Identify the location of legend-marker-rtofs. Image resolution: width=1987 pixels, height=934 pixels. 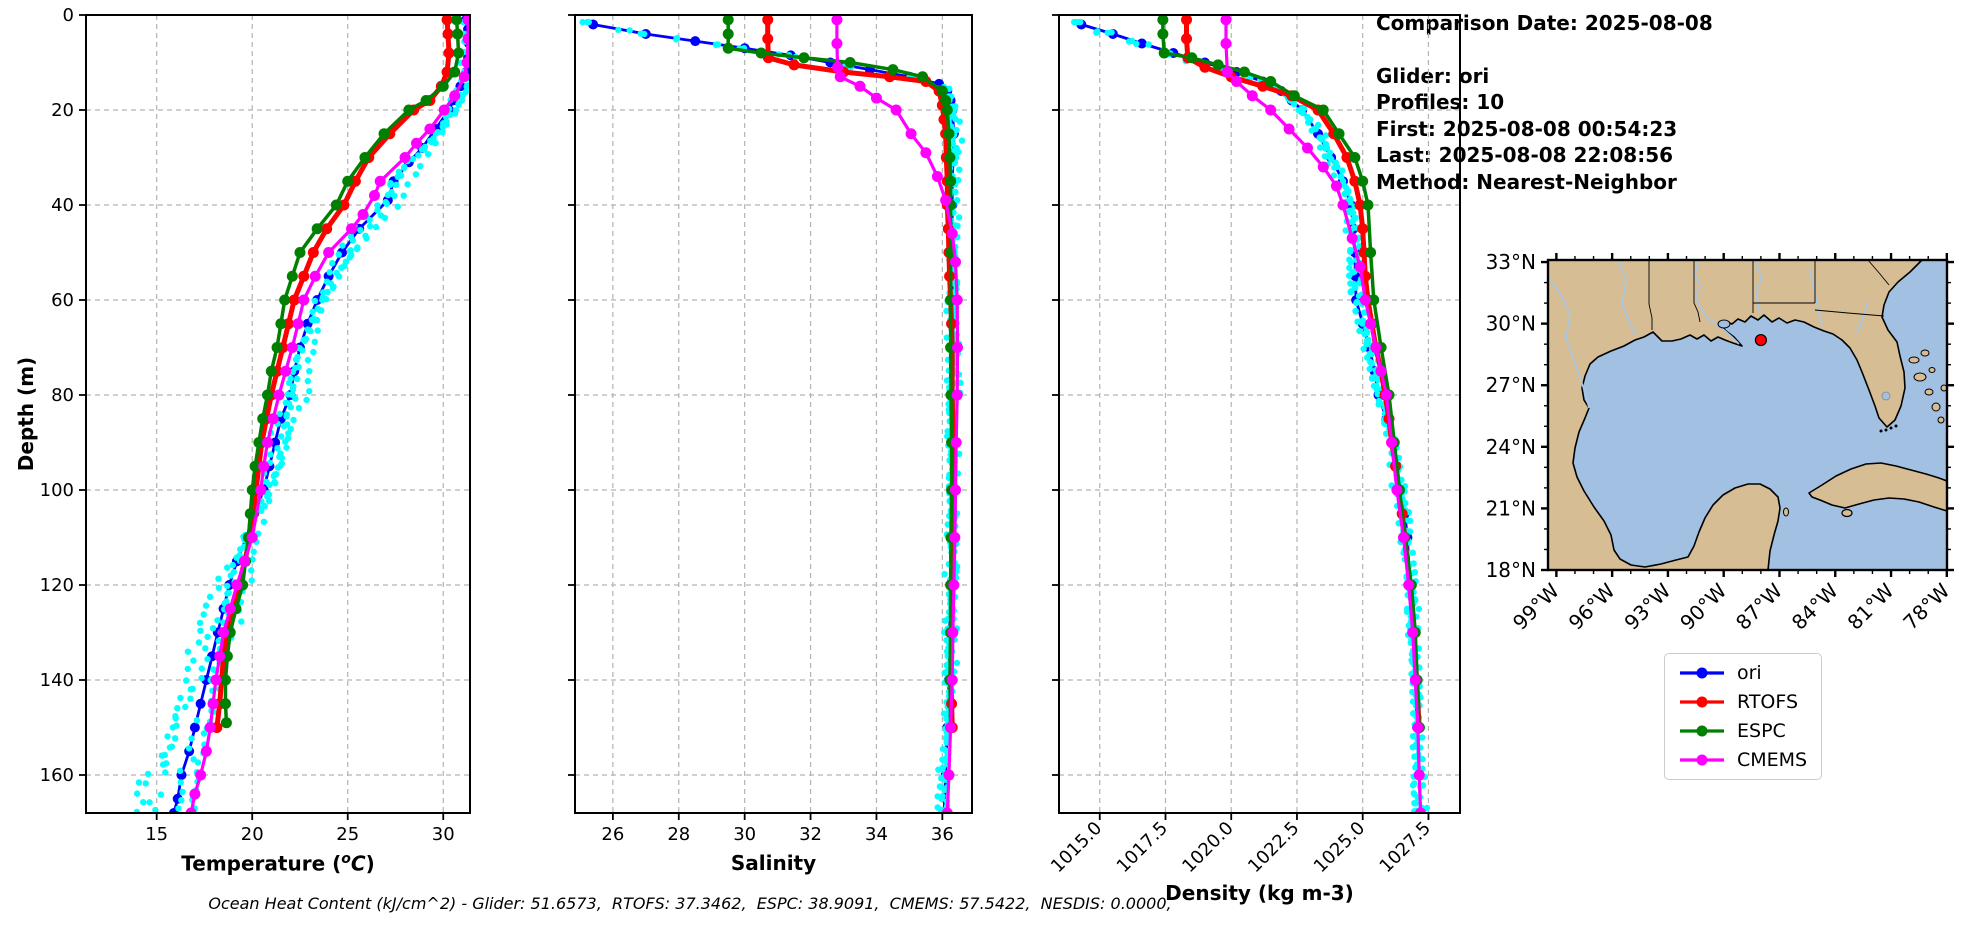
(1702, 702).